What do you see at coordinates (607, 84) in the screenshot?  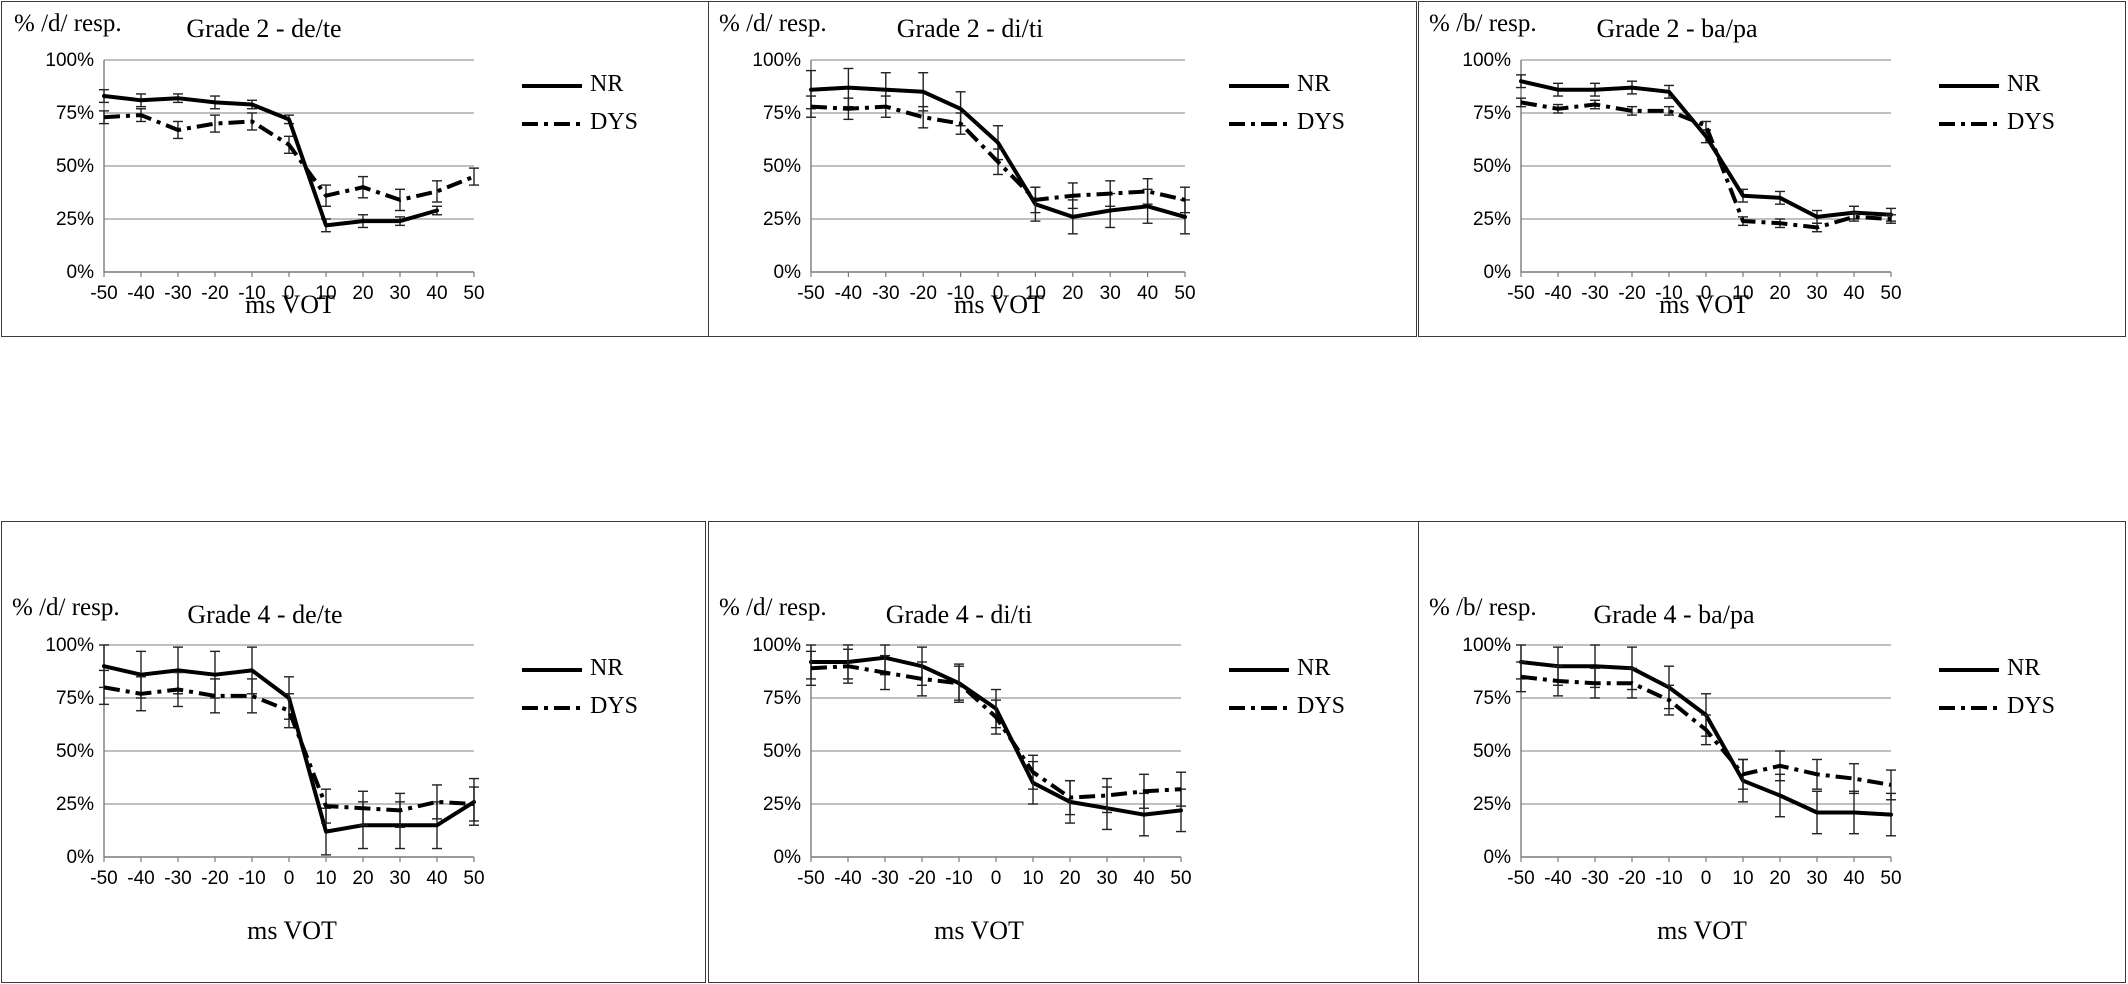 I see `legend-label-nr: NR` at bounding box center [607, 84].